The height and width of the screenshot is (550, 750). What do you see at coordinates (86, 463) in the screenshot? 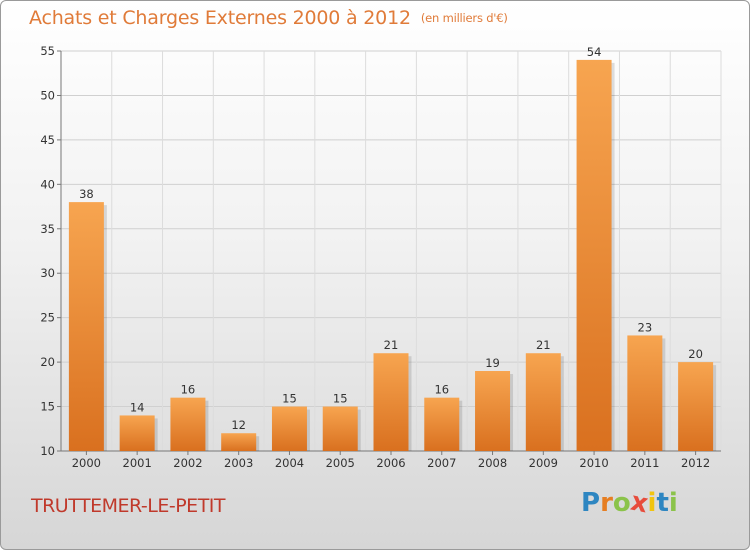
I see `x-tick-label: 2000` at bounding box center [86, 463].